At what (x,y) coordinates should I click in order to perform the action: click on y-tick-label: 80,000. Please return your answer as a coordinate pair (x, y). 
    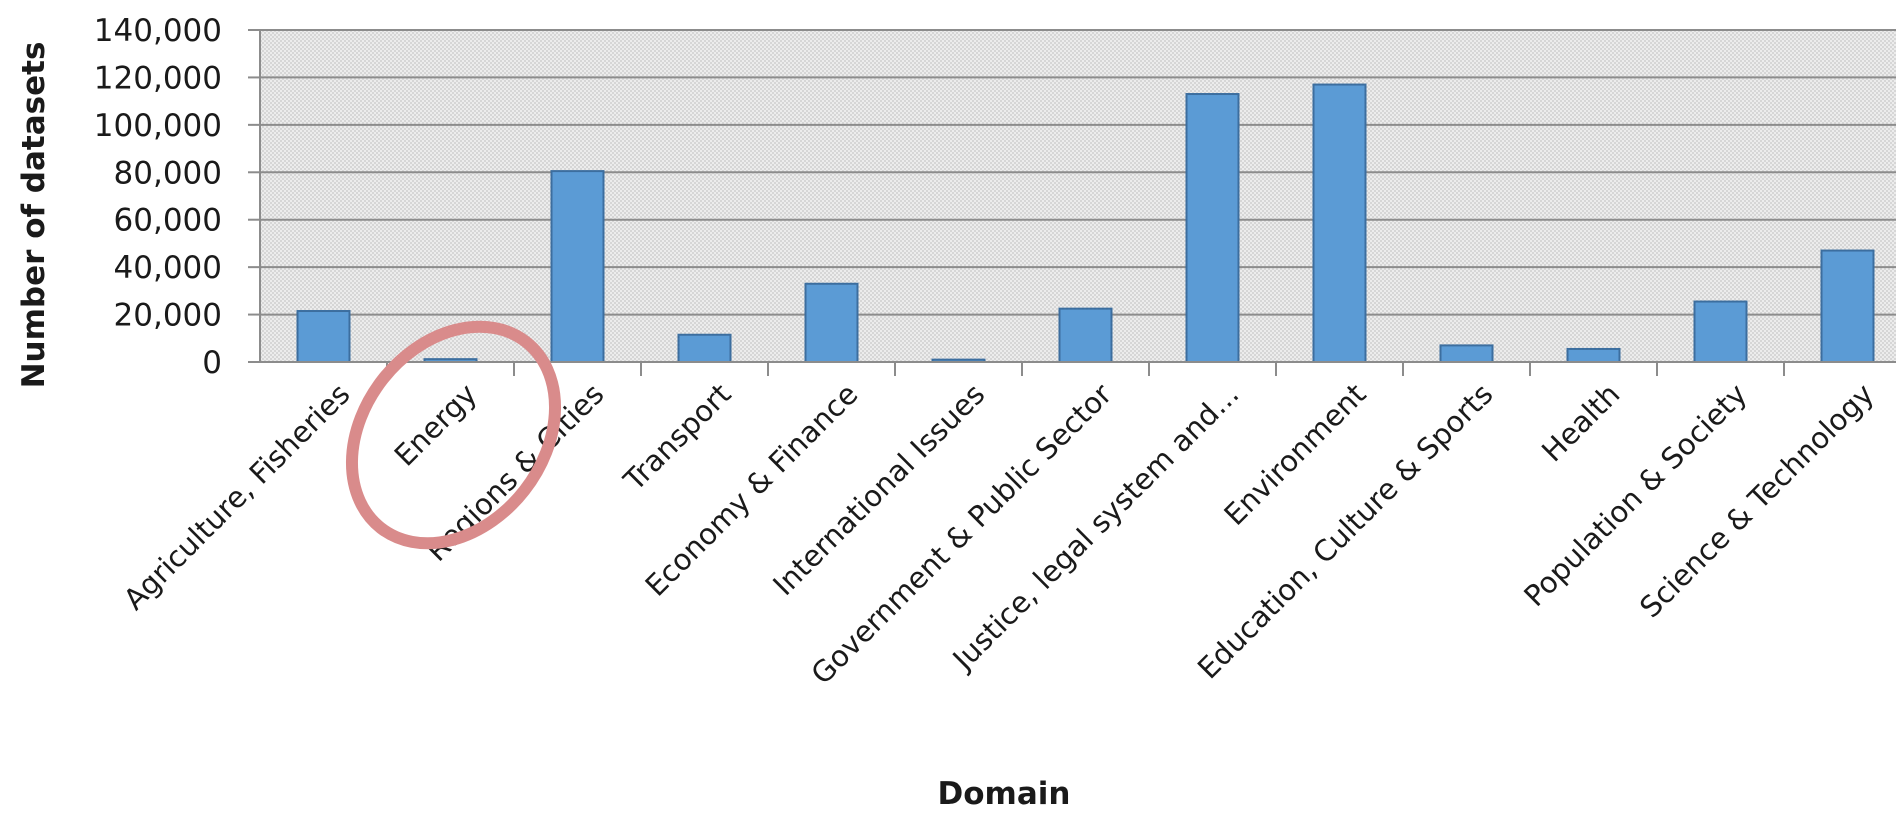
    Looking at the image, I should click on (168, 173).